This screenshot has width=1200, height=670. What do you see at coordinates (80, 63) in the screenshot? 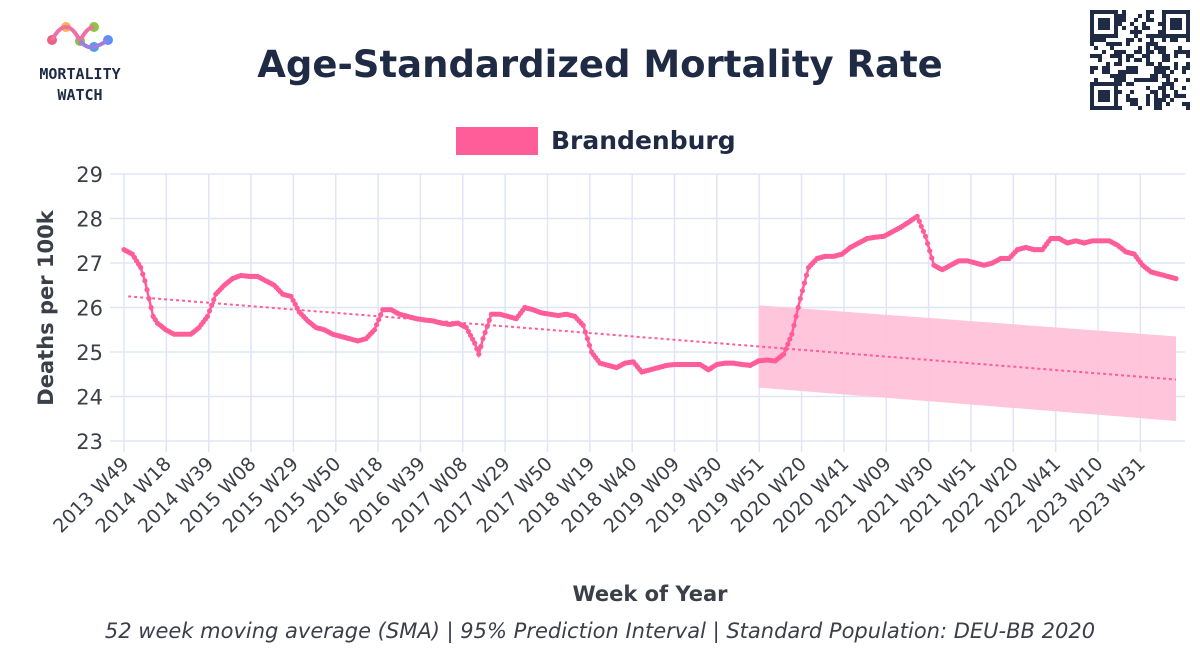
I see `logo: MORTALITY WATCH` at bounding box center [80, 63].